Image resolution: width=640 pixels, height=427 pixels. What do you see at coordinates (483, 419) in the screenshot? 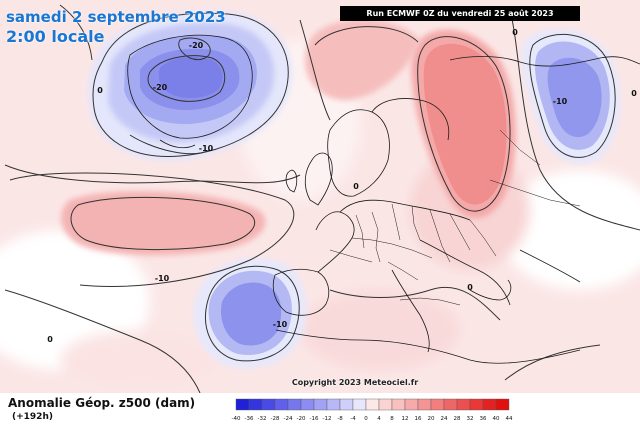
I see `legend-tick-label: 36` at bounding box center [483, 419].